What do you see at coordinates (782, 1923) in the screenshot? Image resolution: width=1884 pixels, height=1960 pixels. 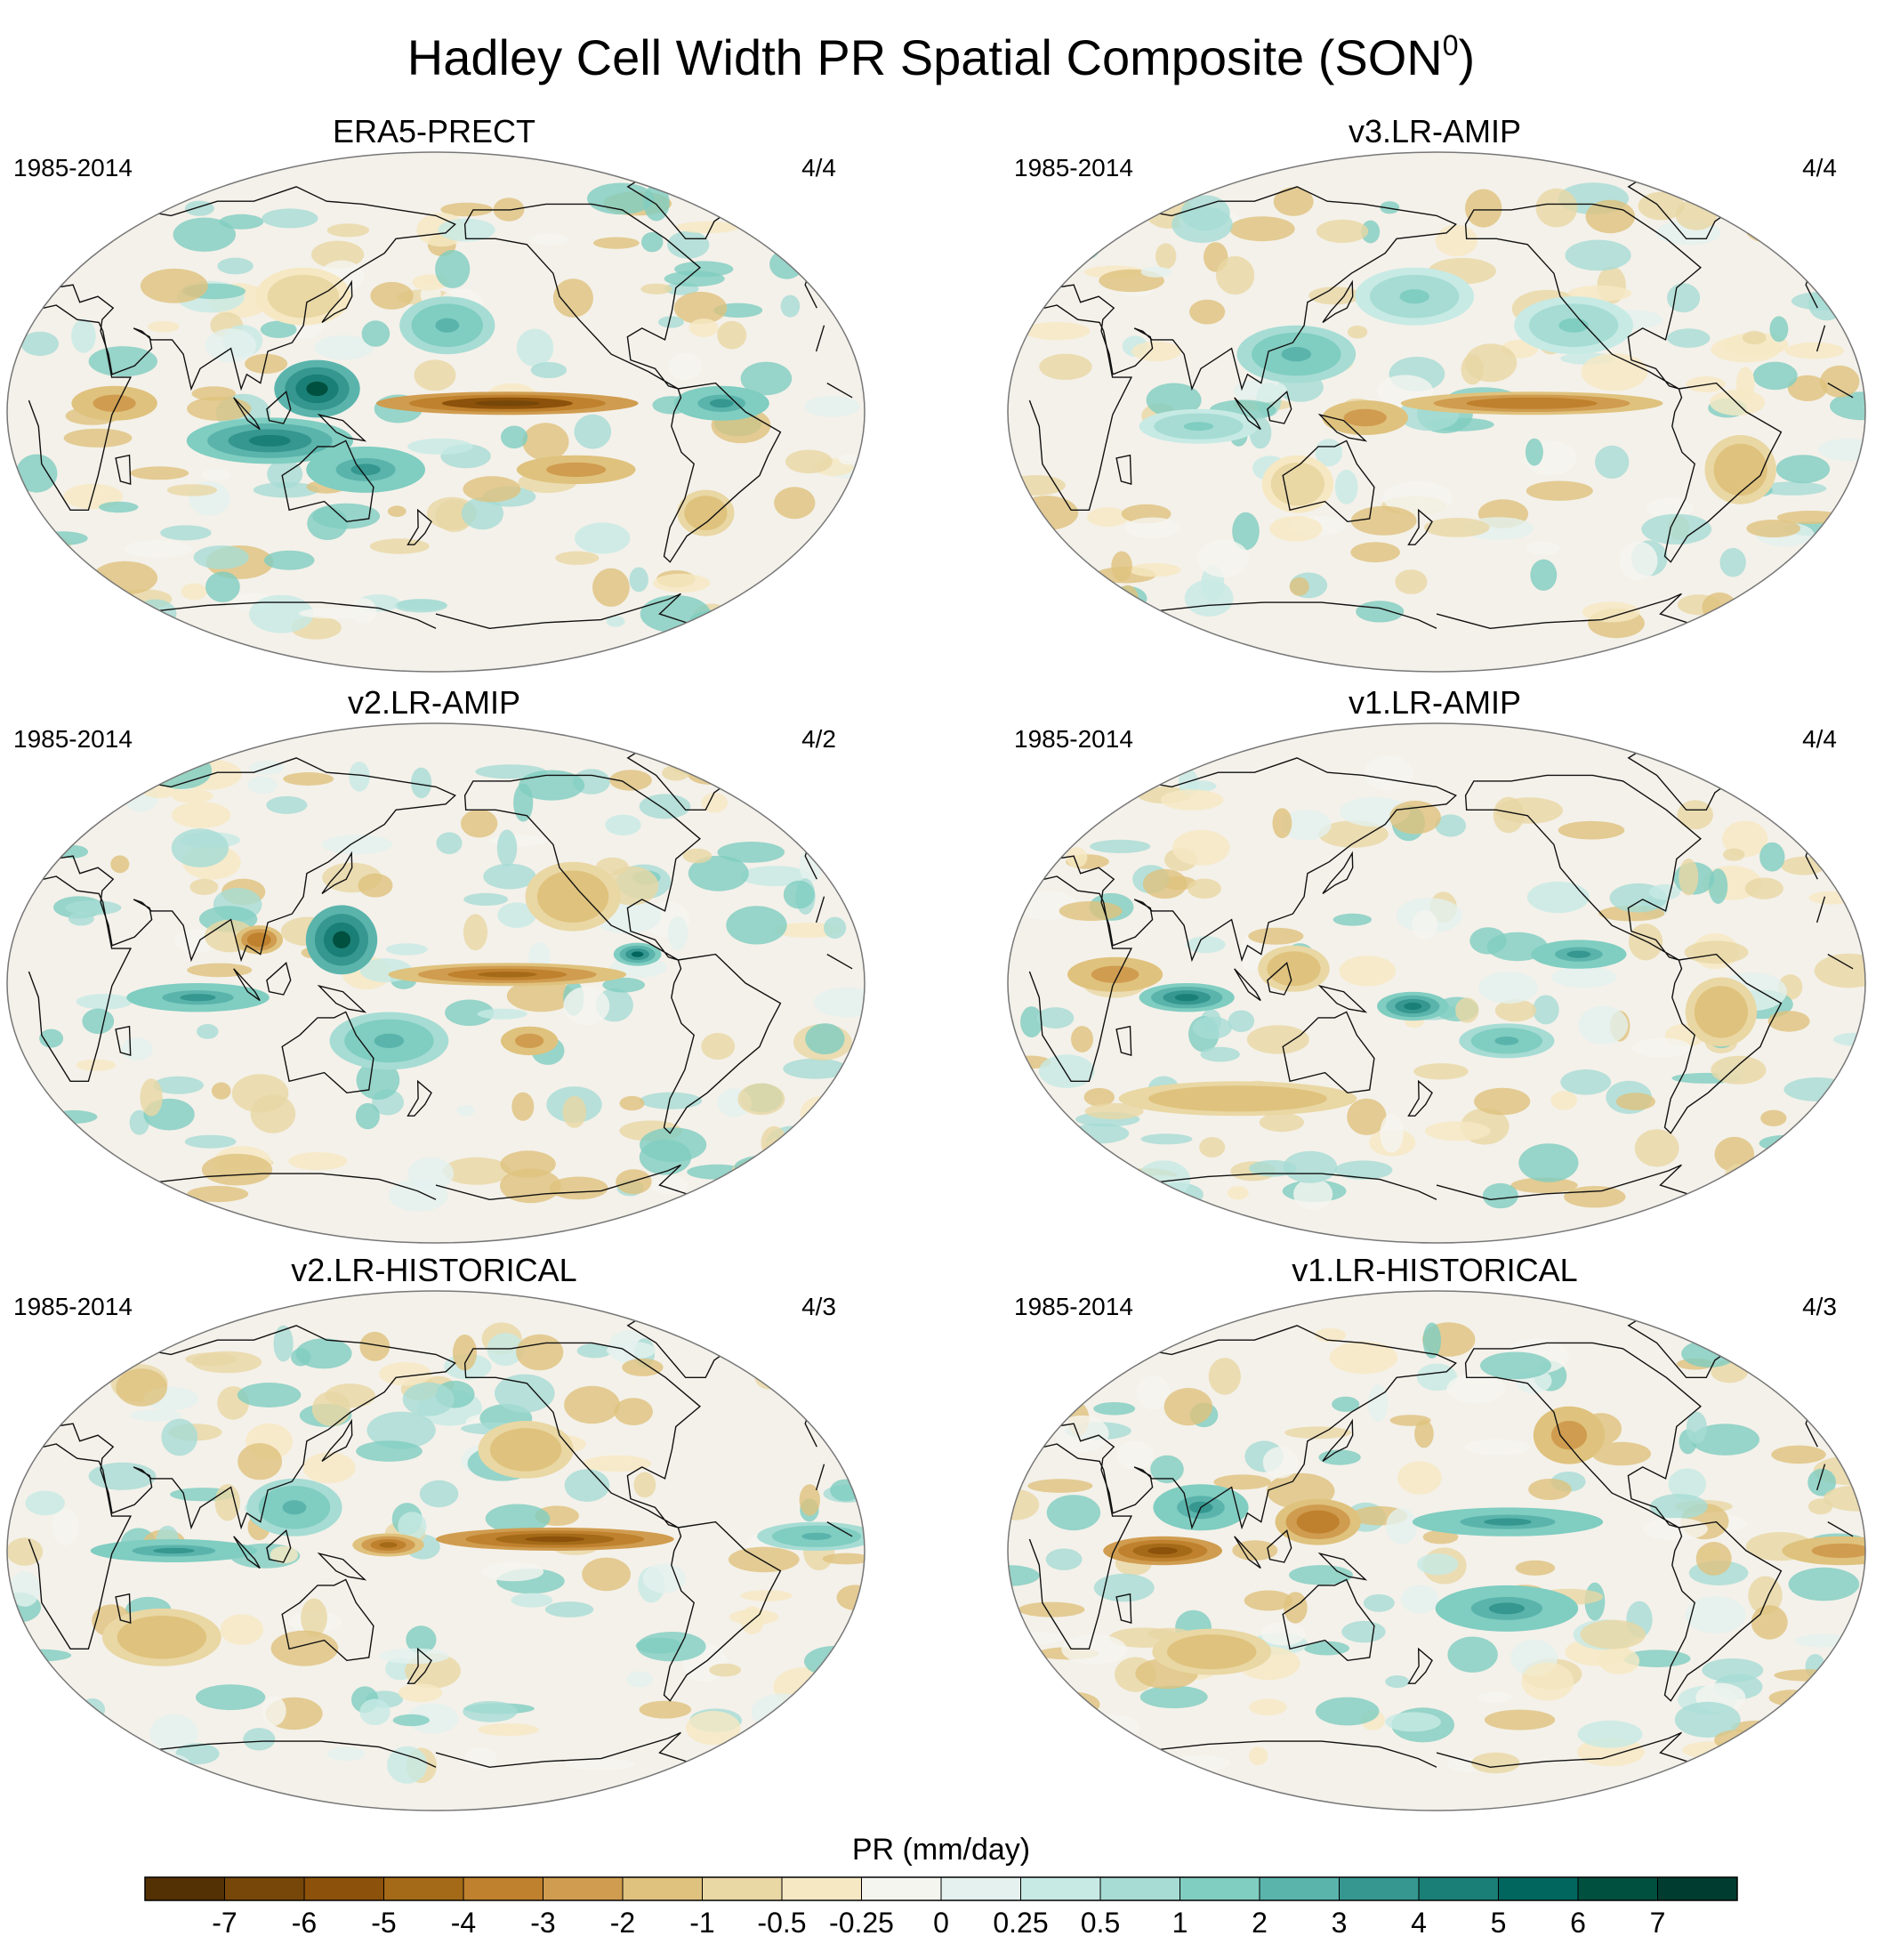 I see `colorbar-tick-label: -0.5` at bounding box center [782, 1923].